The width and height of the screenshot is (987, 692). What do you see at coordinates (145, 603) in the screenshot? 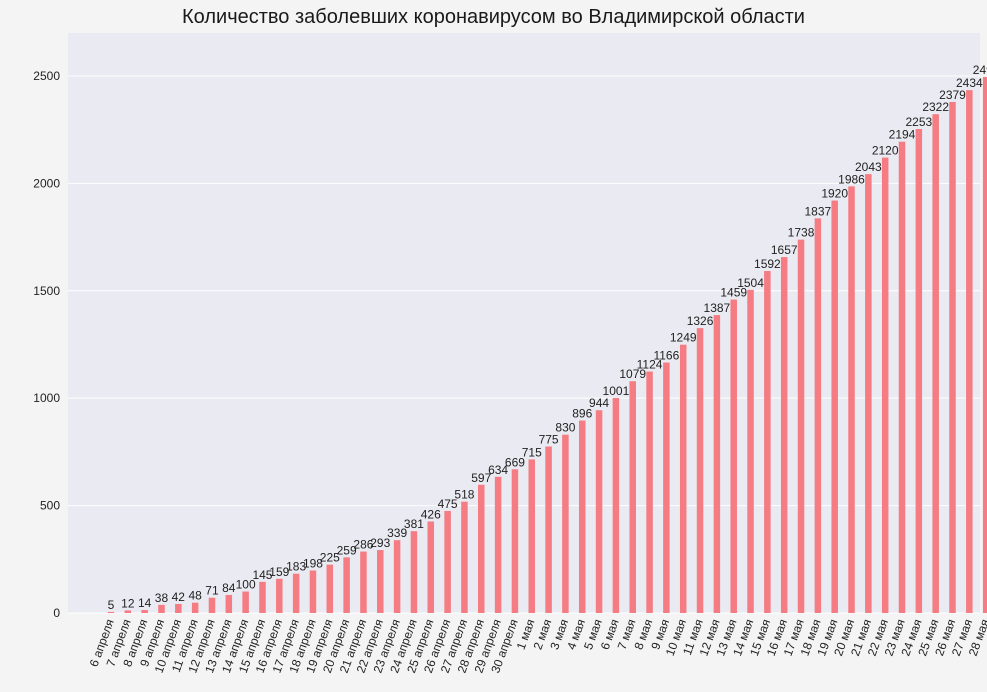
I see `data-label: 14` at bounding box center [145, 603].